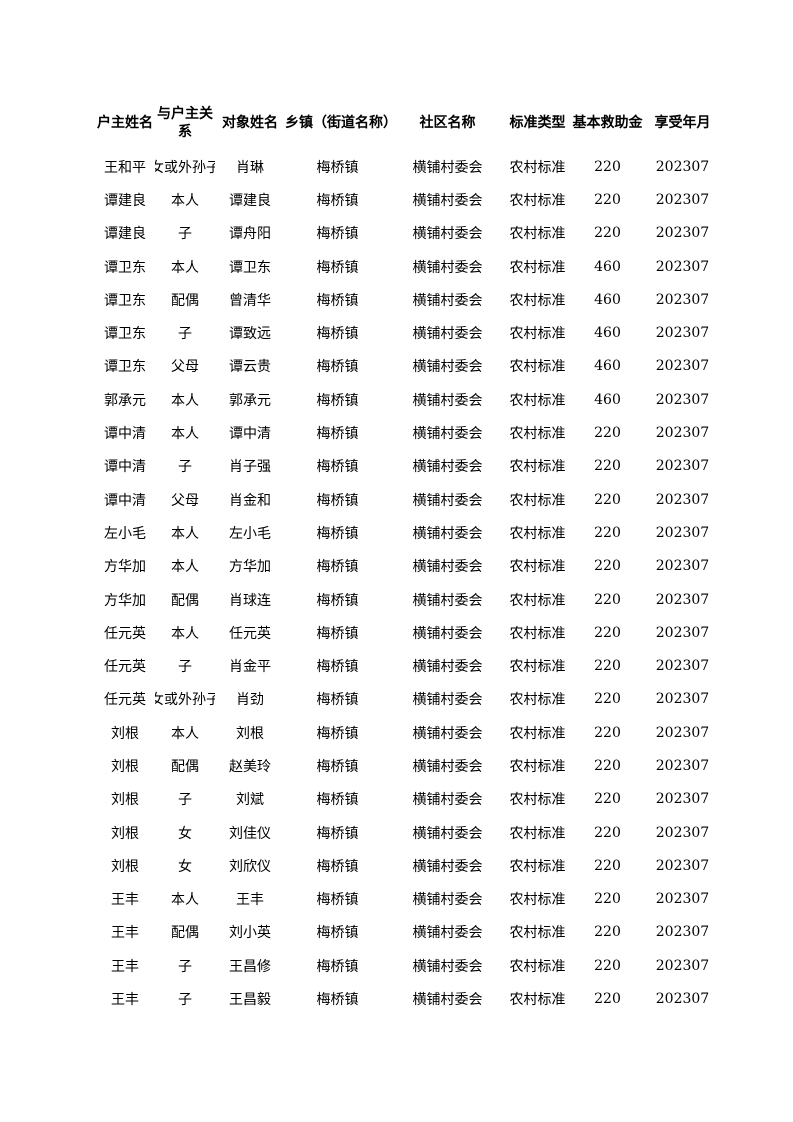  What do you see at coordinates (250, 367) in the screenshot?
I see `cell-text: 谭云贵` at bounding box center [250, 367].